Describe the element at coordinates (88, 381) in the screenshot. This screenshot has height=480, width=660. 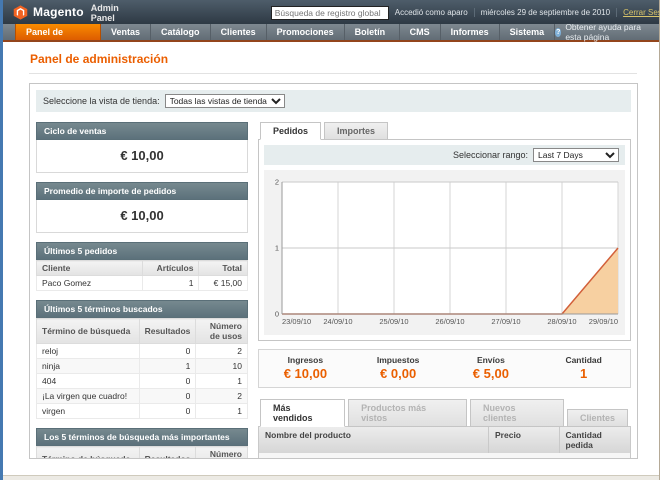
I see `table-cell: 404` at that location.